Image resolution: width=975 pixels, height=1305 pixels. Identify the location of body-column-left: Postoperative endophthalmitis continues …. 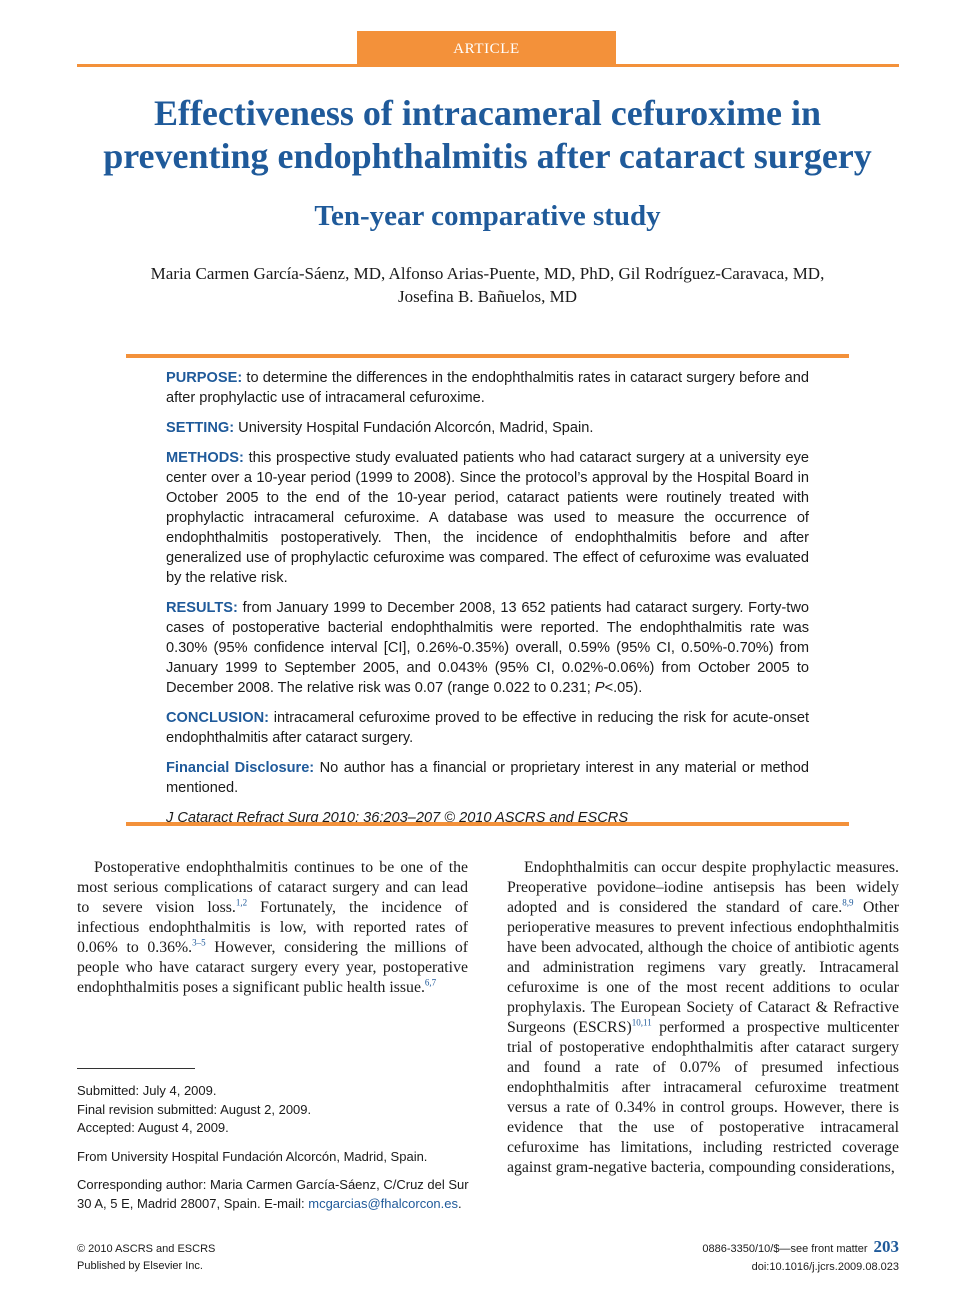
(272, 928).